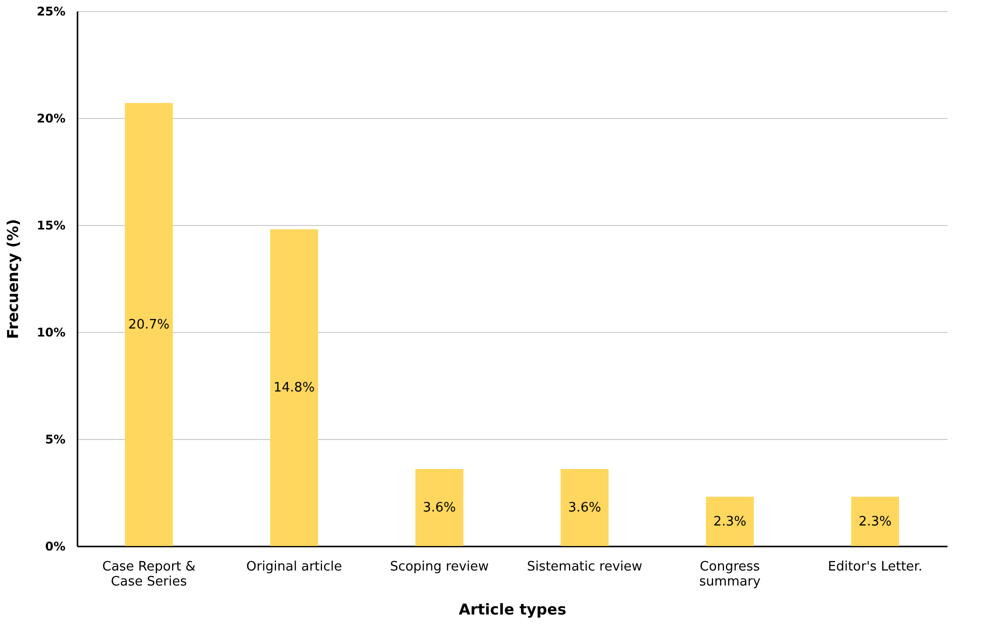 The width and height of the screenshot is (1000, 644). Describe the element at coordinates (51, 11) in the screenshot. I see `y-tick-label: 25%` at that location.